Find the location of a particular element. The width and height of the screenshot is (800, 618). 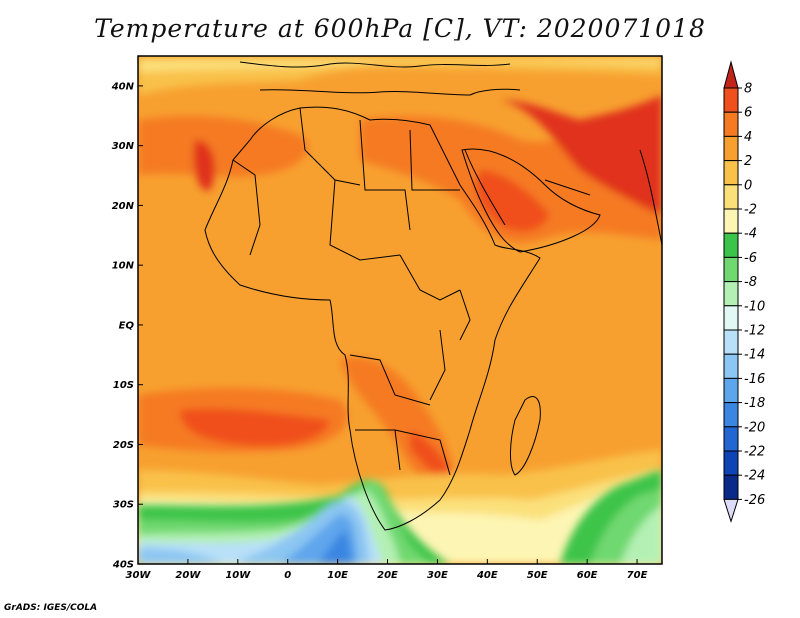

lon-tick-label: 30E is located at coordinates (437, 575).